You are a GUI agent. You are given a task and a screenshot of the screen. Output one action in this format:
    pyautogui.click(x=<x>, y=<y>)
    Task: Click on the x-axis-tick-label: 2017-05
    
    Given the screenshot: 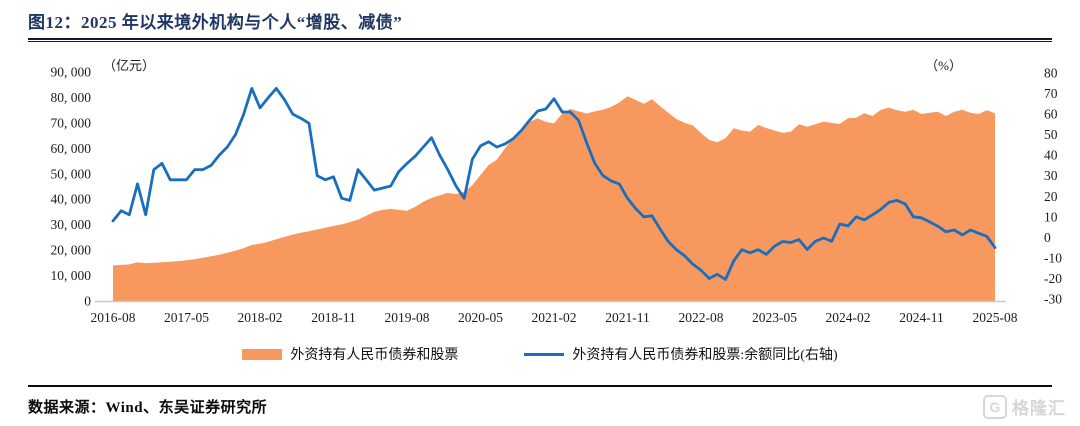 What is the action you would take?
    pyautogui.click(x=186, y=317)
    